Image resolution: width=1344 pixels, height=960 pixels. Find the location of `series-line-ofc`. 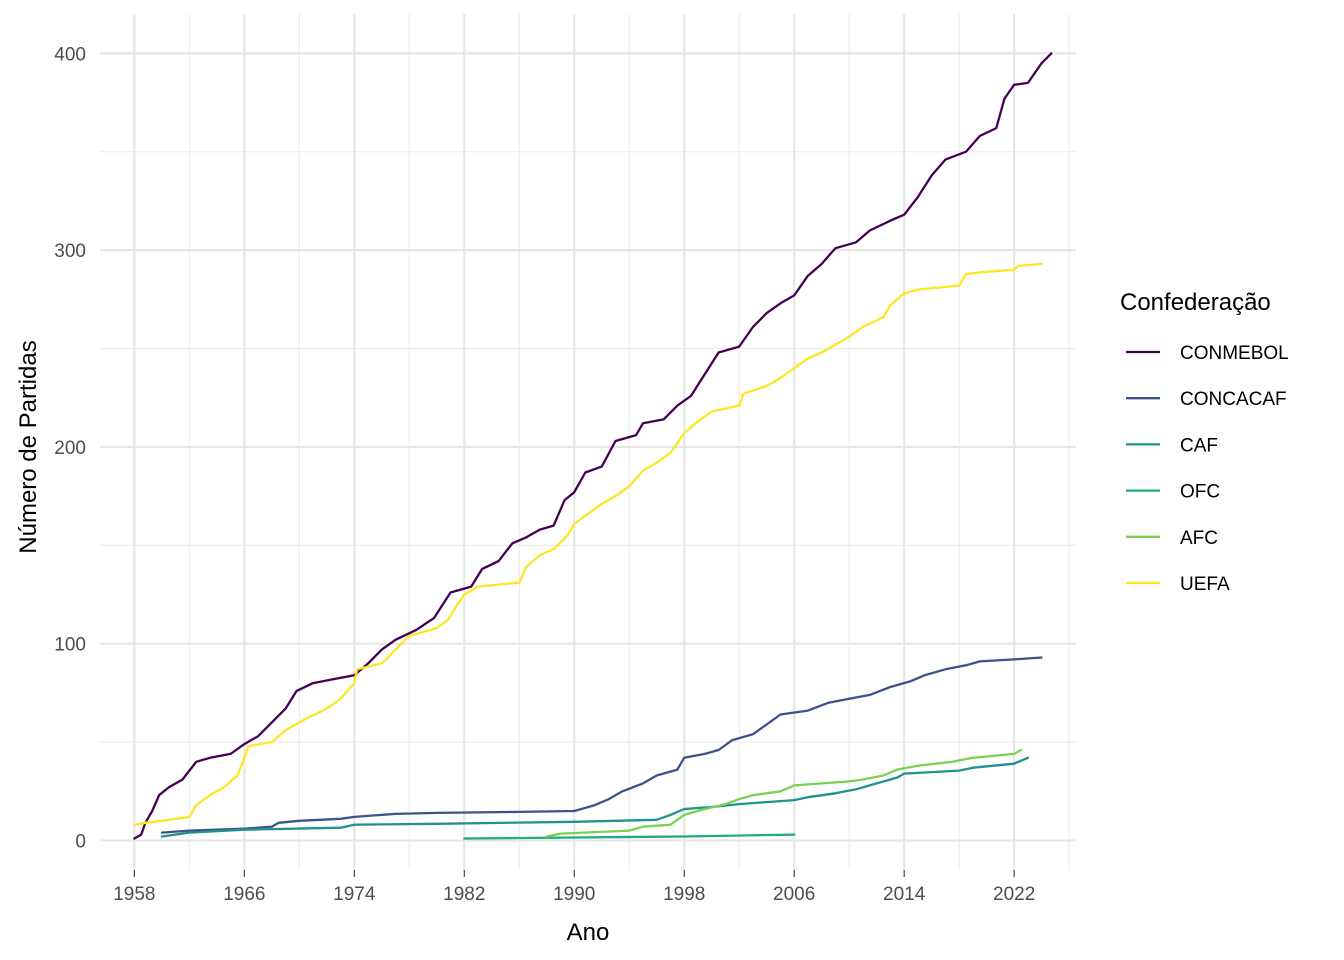

series-line-ofc is located at coordinates (629, 836).